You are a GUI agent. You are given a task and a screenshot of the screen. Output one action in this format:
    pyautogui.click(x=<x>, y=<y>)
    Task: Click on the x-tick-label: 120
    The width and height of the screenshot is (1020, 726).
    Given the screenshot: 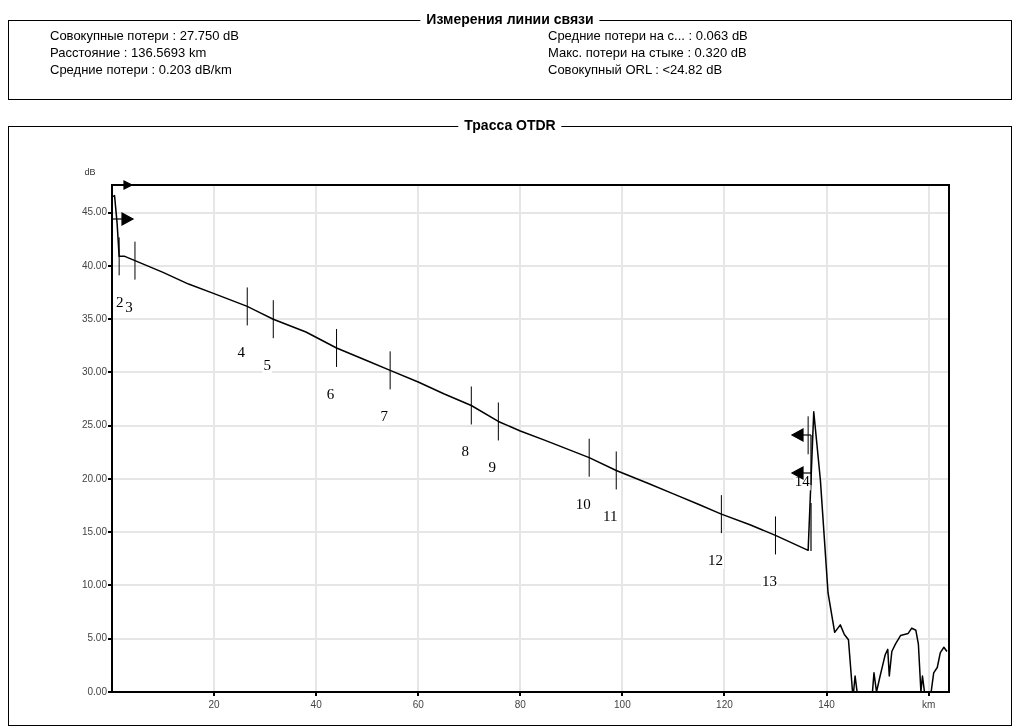 What is the action you would take?
    pyautogui.click(x=725, y=704)
    